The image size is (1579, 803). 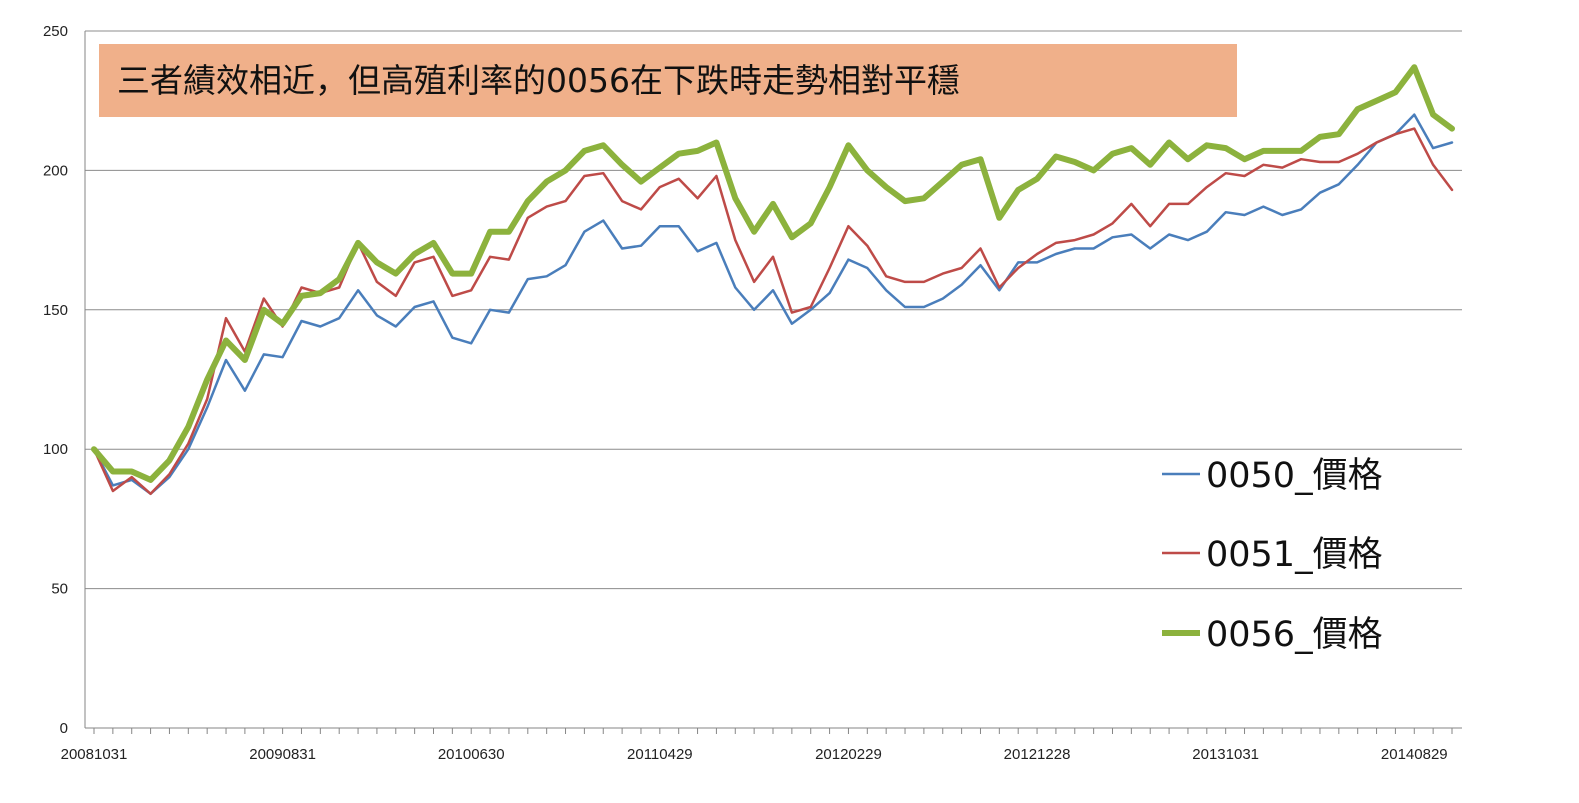 I want to click on x-tick-label: 20100630, so click(x=471, y=754).